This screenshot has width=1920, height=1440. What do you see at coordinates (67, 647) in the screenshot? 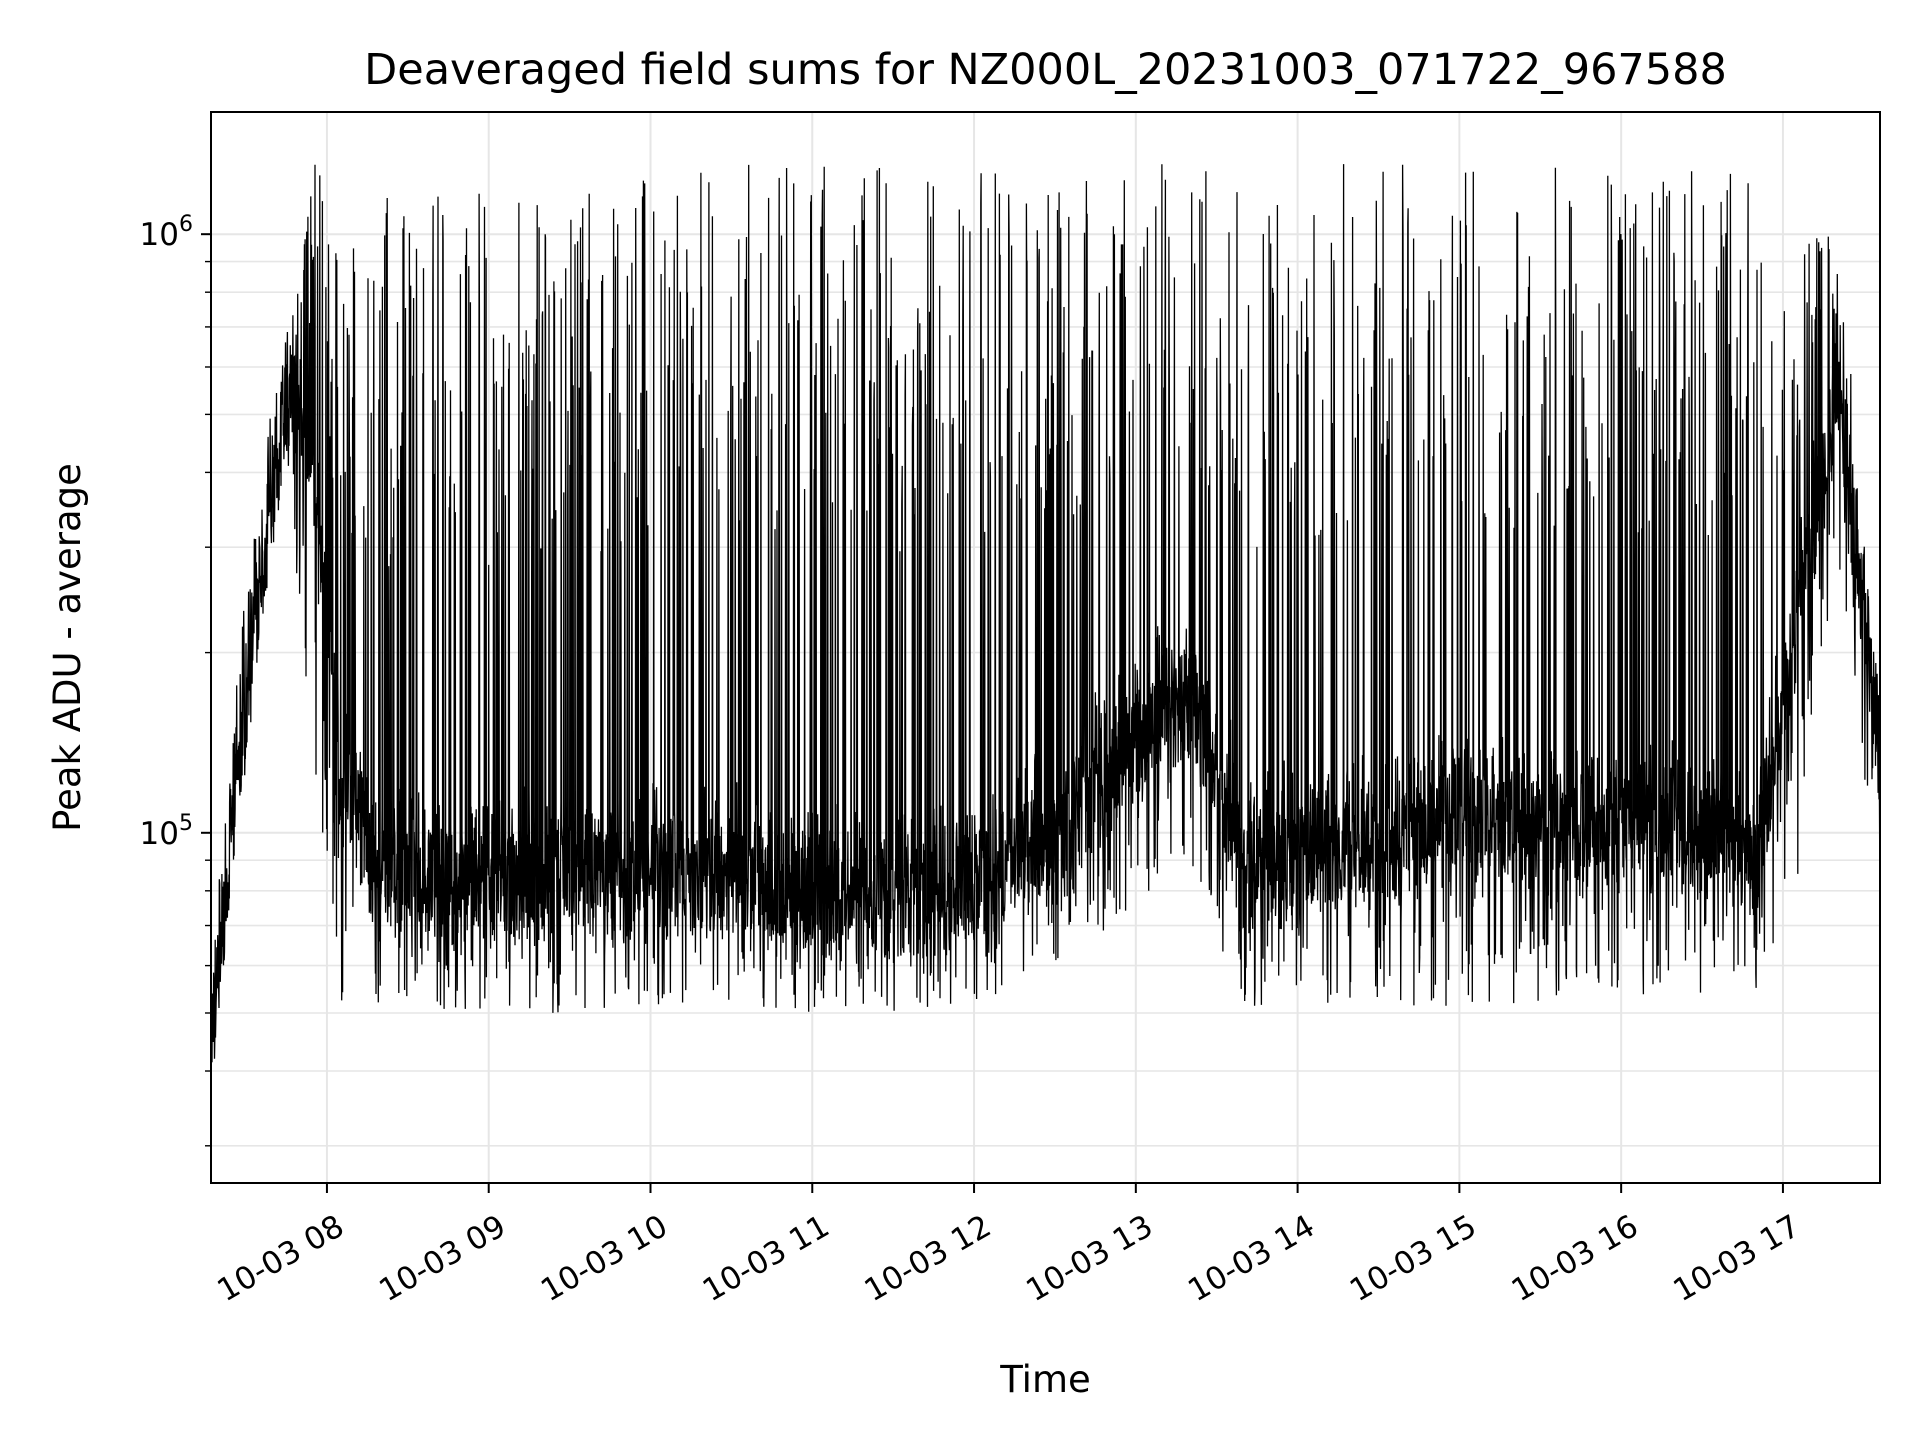
I see `y-axis-label: Peak ADU - average` at bounding box center [67, 647].